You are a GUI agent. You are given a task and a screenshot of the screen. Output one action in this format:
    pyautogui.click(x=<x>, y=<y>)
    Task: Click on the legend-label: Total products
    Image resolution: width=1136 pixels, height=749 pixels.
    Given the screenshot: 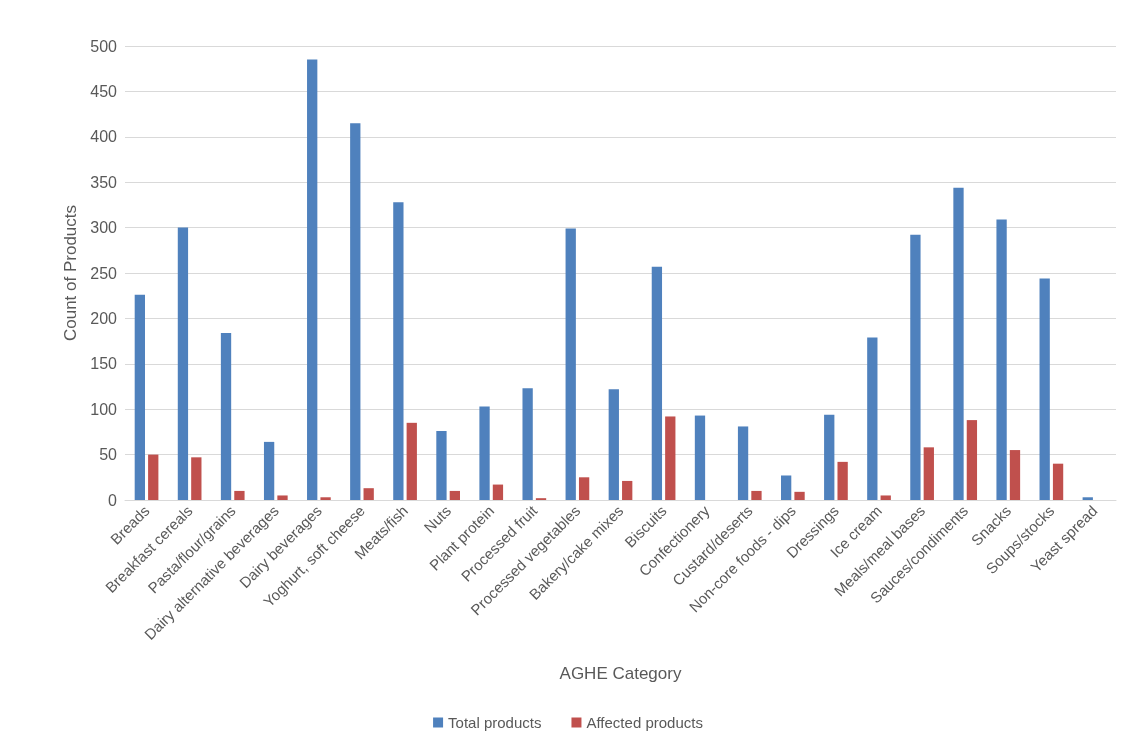 What is the action you would take?
    pyautogui.click(x=495, y=722)
    